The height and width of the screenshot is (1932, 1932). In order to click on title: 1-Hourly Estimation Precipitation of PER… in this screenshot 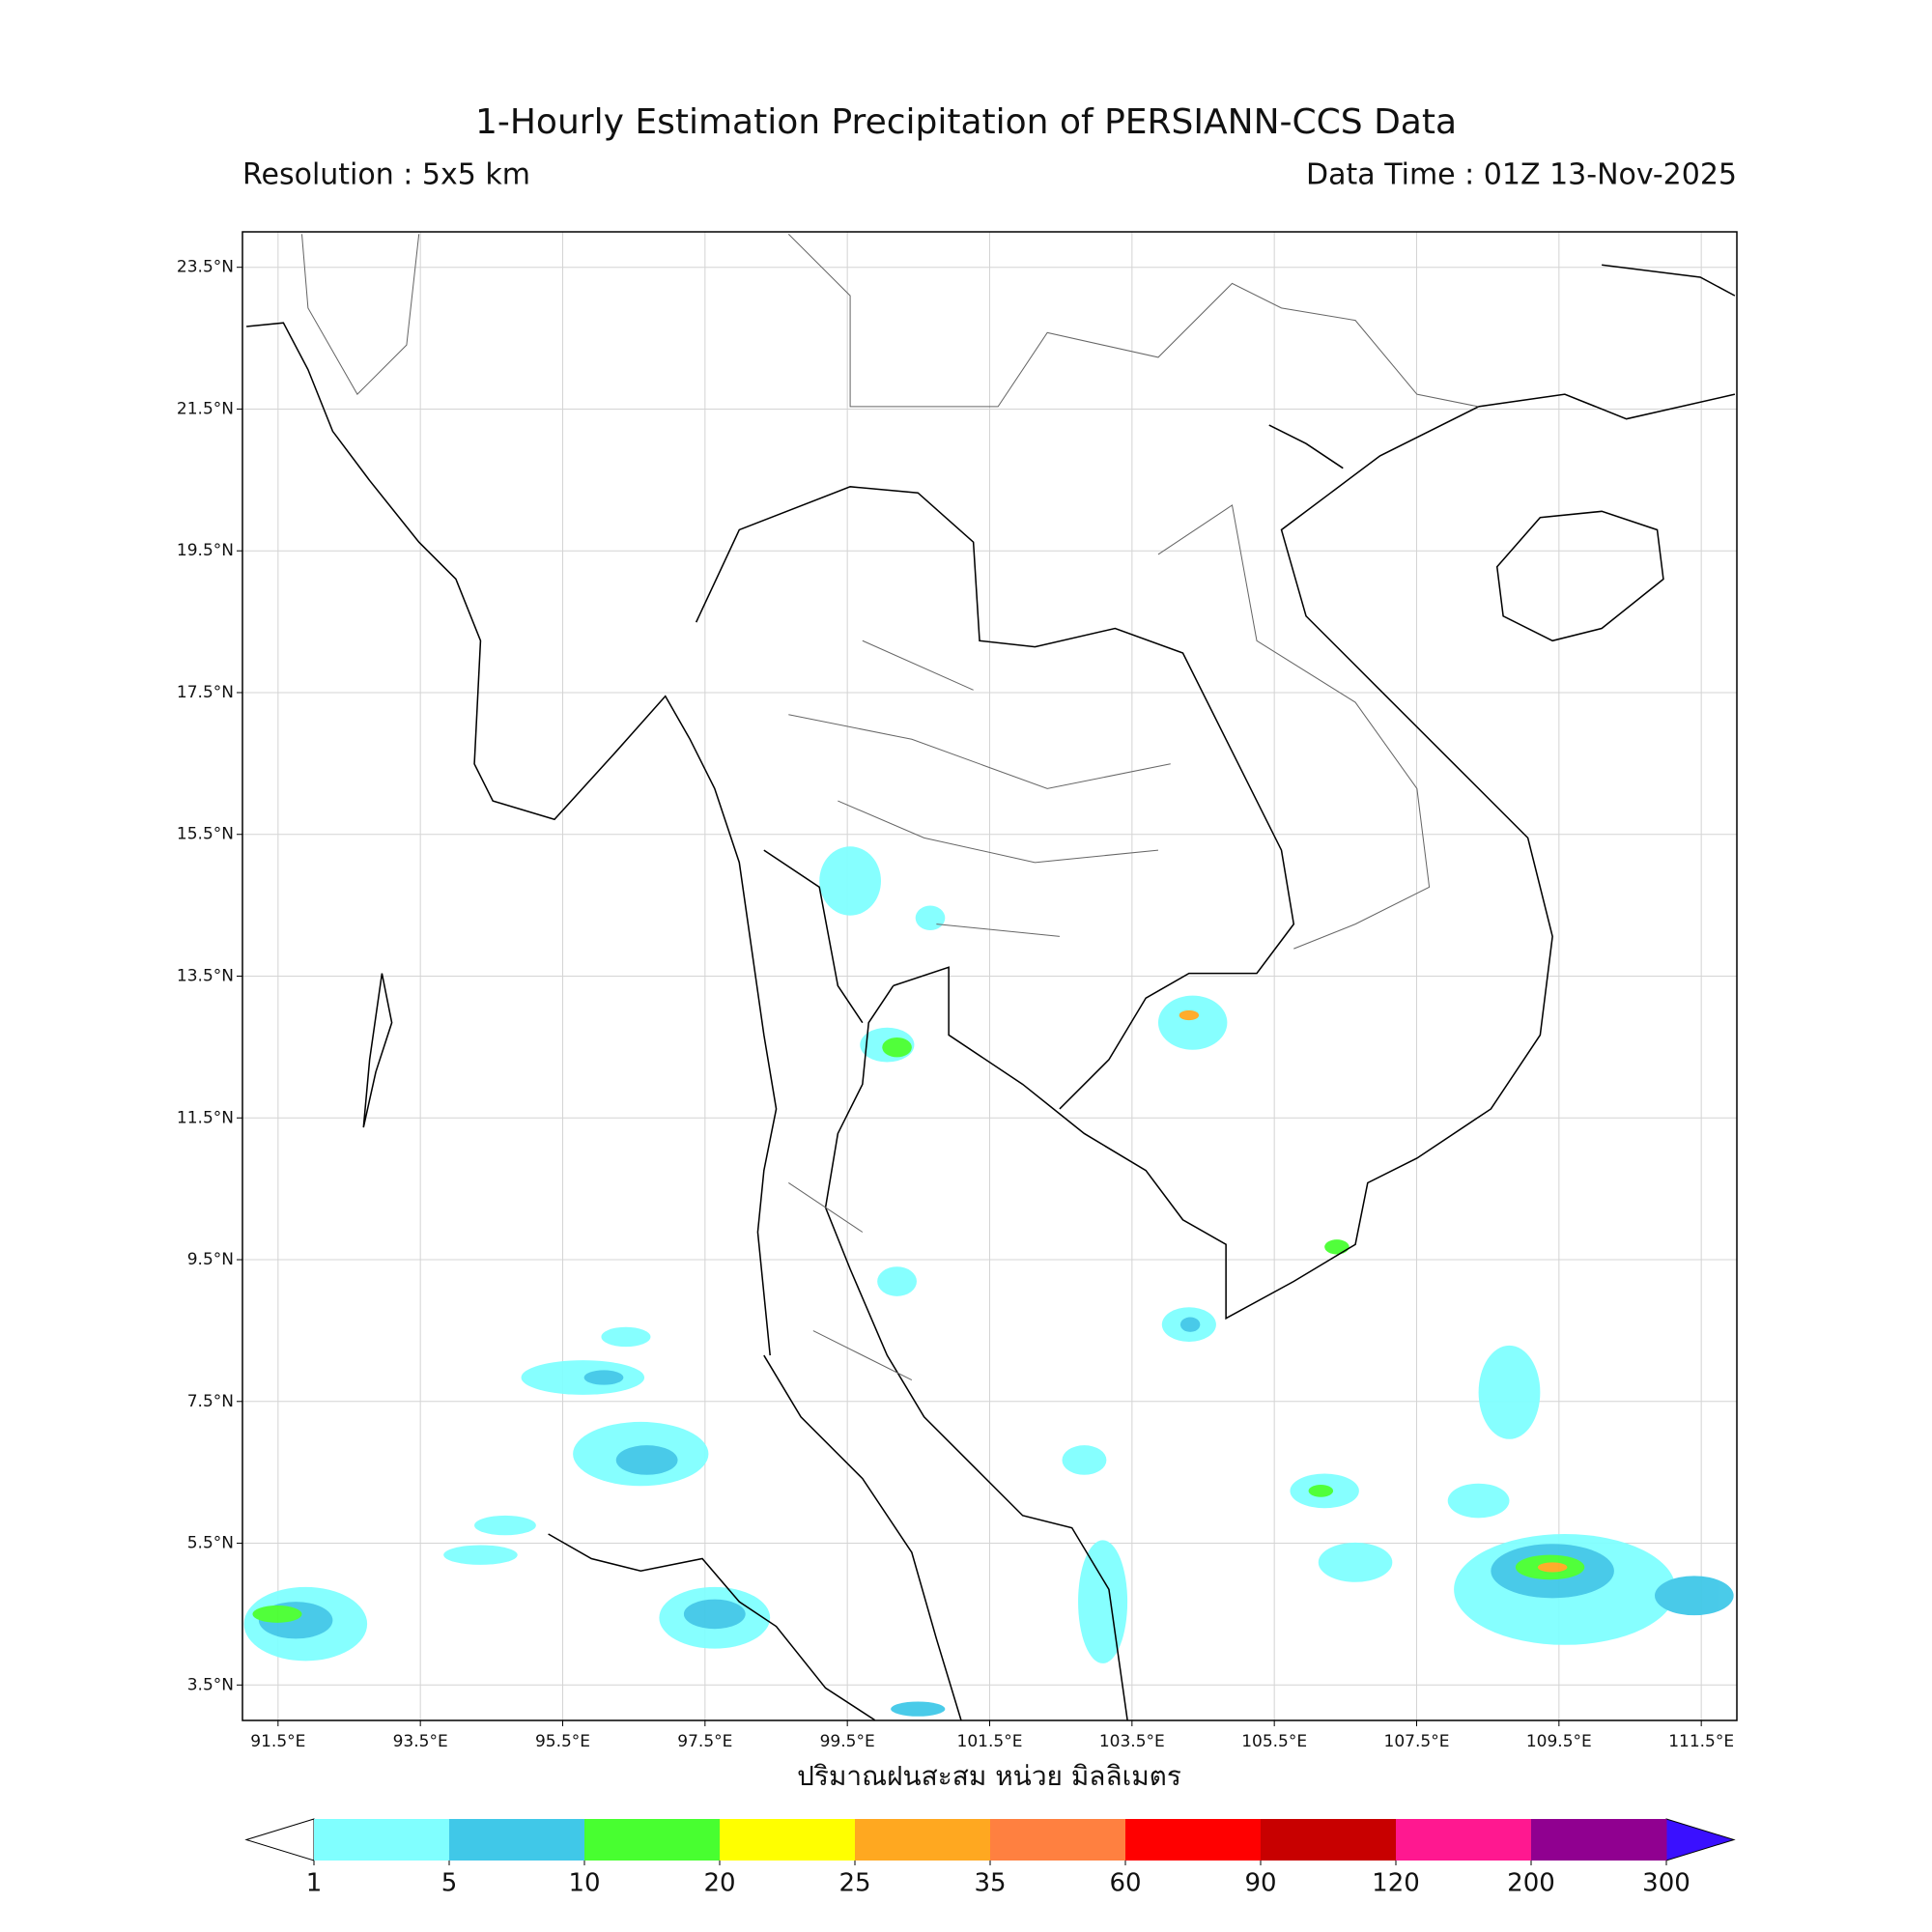, I will do `click(966, 122)`.